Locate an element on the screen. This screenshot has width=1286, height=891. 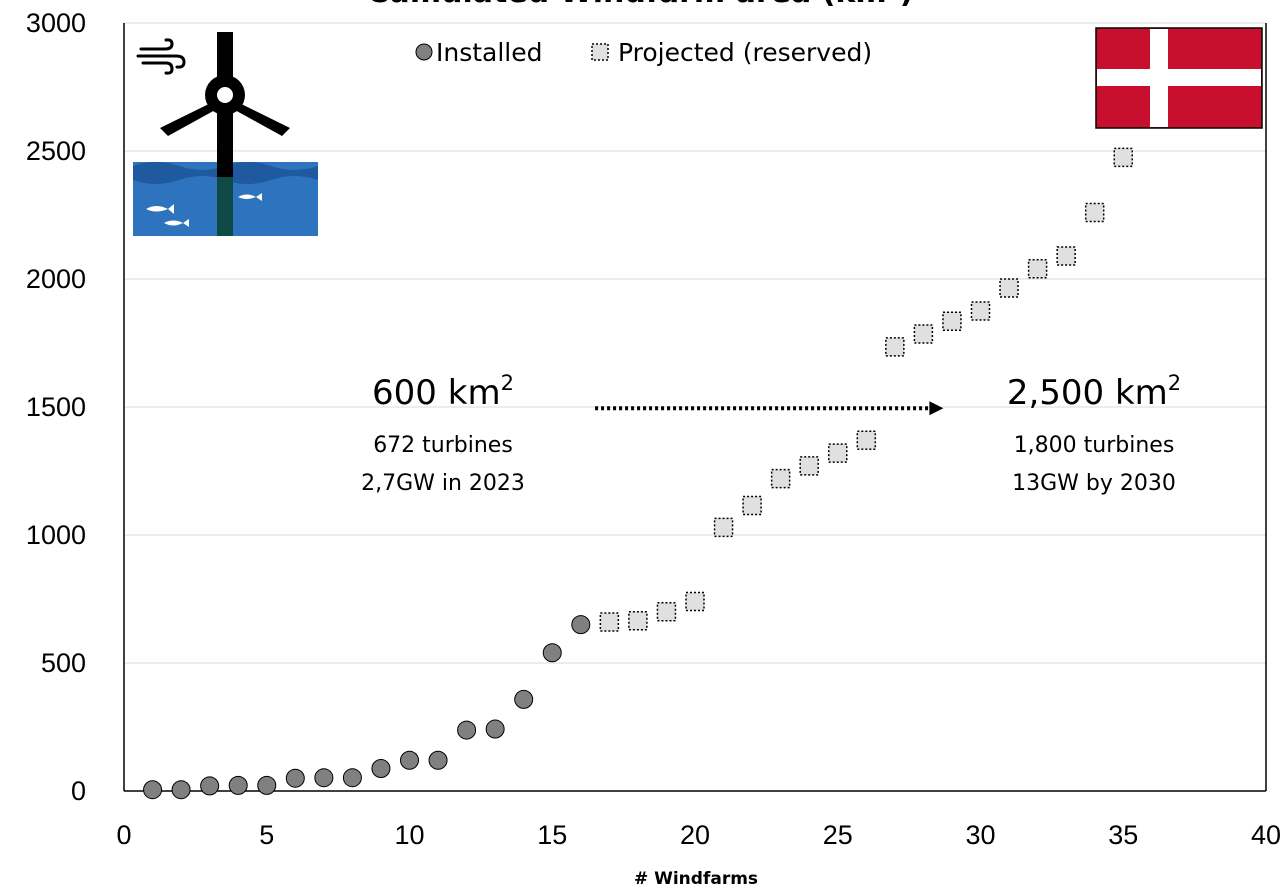
legend-projected-label: Projected (reserved) is located at coordinates (745, 52).